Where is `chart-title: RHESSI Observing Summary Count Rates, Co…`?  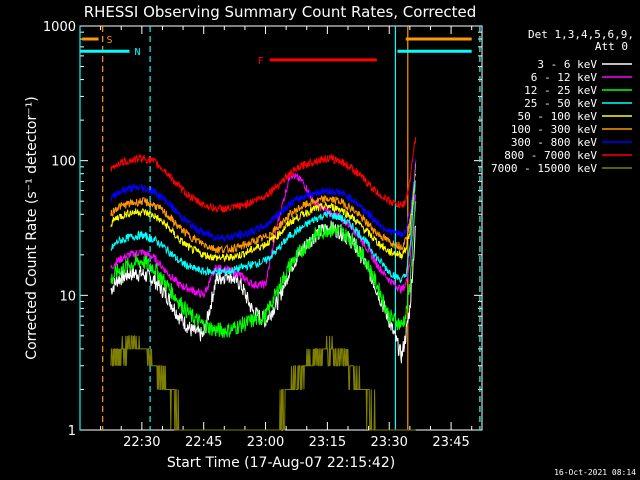
chart-title: RHESSI Observing Summary Count Rates, Co… is located at coordinates (280, 12).